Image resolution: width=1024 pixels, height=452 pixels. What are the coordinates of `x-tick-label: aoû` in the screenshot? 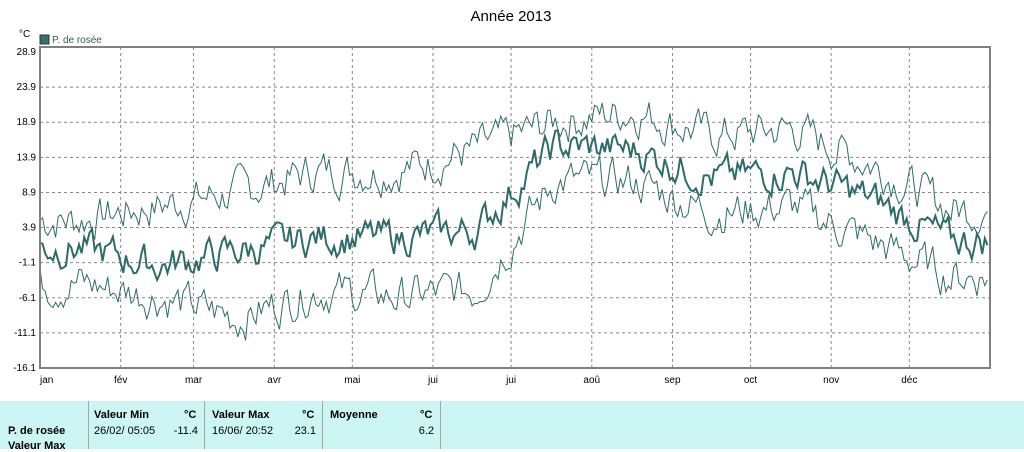 It's located at (591, 380).